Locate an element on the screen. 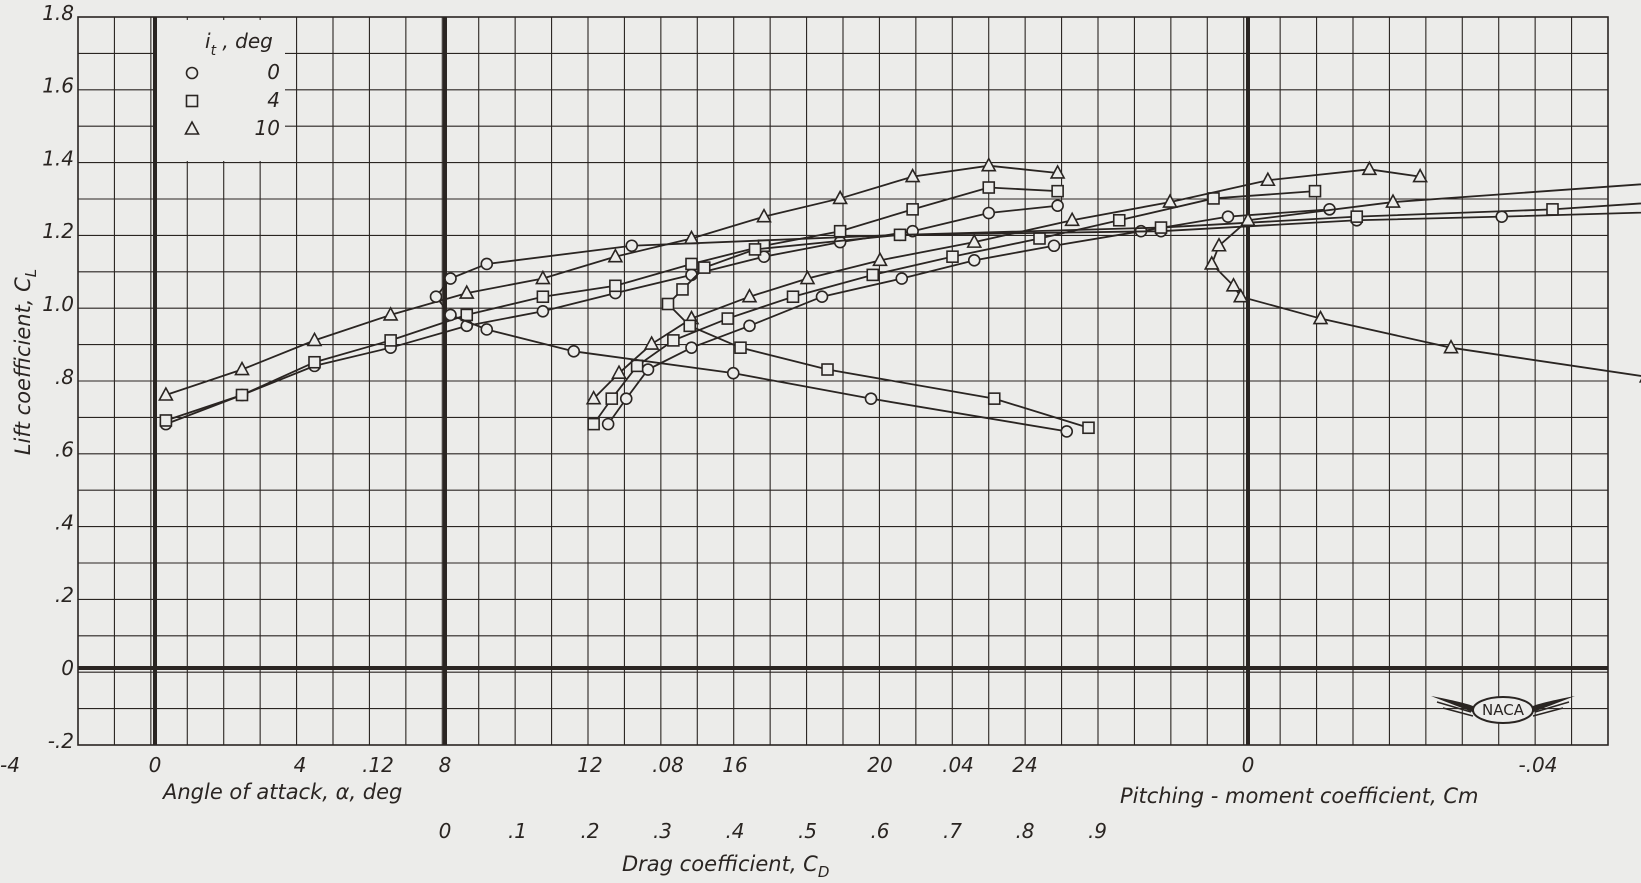 The image size is (1641, 883). cd-axis-ticks: 0 .1 .2 .3 .4 .5 .6 .7 .8 .9 is located at coordinates (773, 831).